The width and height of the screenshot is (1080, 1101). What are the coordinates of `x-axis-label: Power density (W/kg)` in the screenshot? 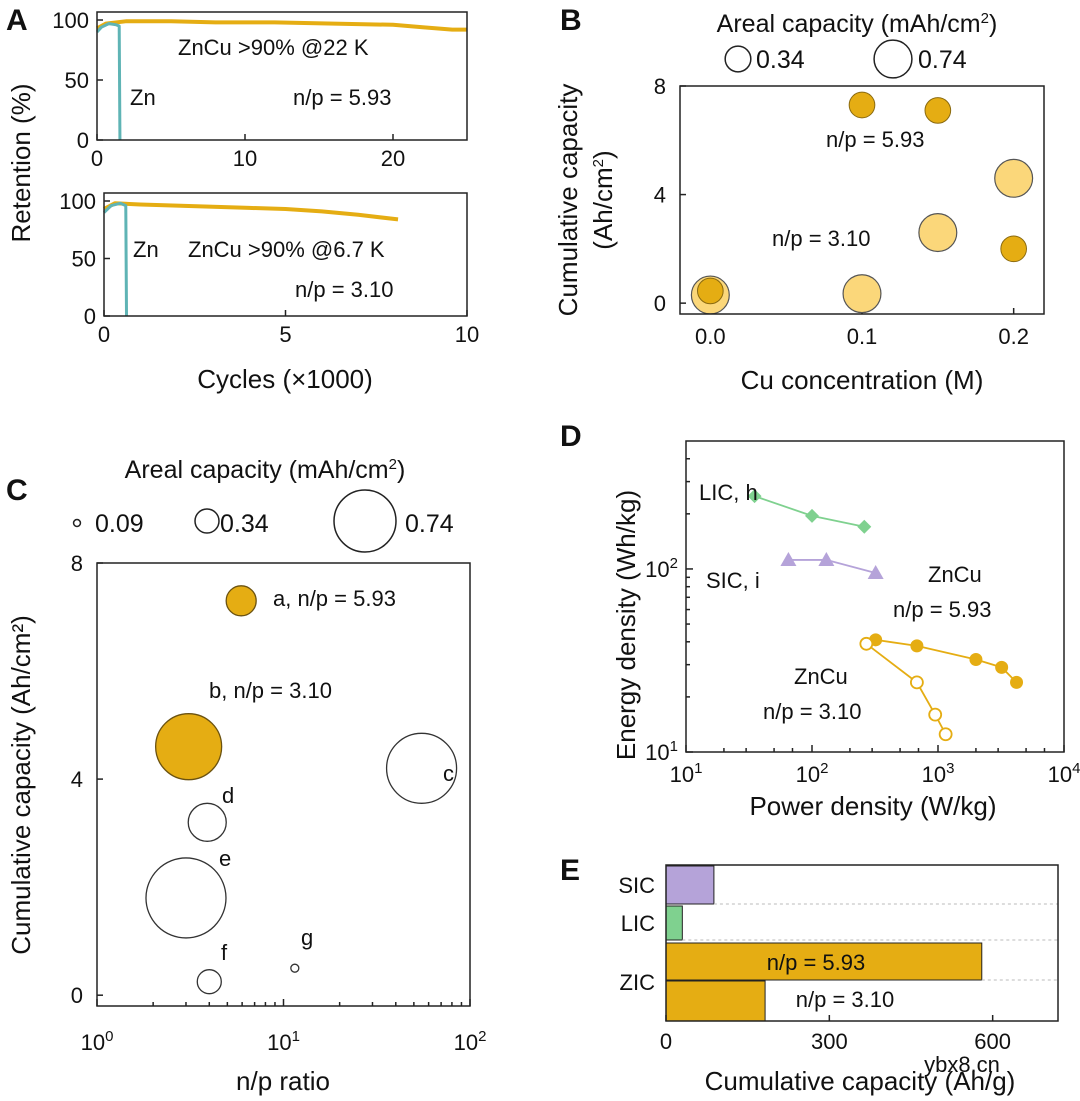 It's located at (872, 806).